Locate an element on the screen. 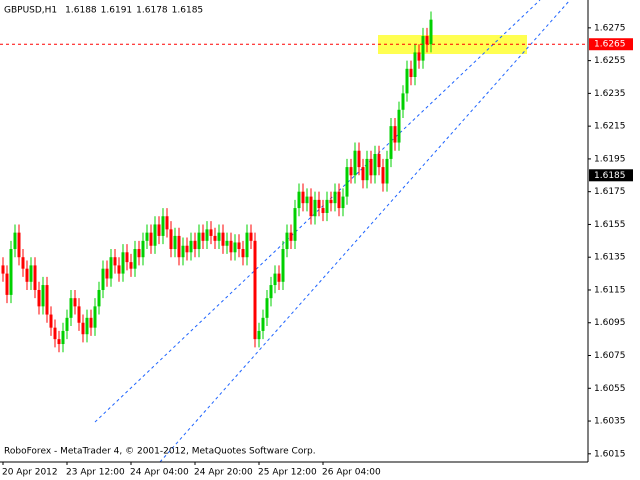 The height and width of the screenshot is (480, 640). x-tick-label: 20 Apr 2012 is located at coordinates (30, 473).